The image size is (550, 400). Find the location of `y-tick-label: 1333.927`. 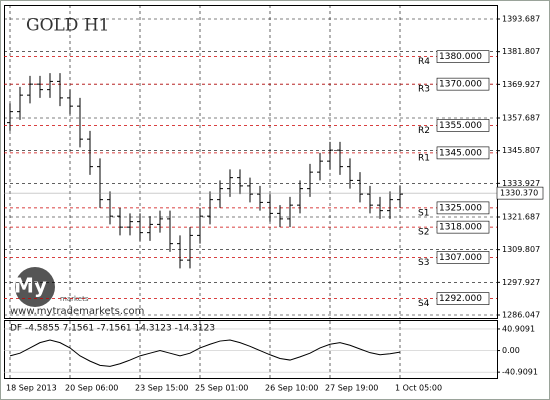

y-tick-label: 1333.927 is located at coordinates (521, 183).